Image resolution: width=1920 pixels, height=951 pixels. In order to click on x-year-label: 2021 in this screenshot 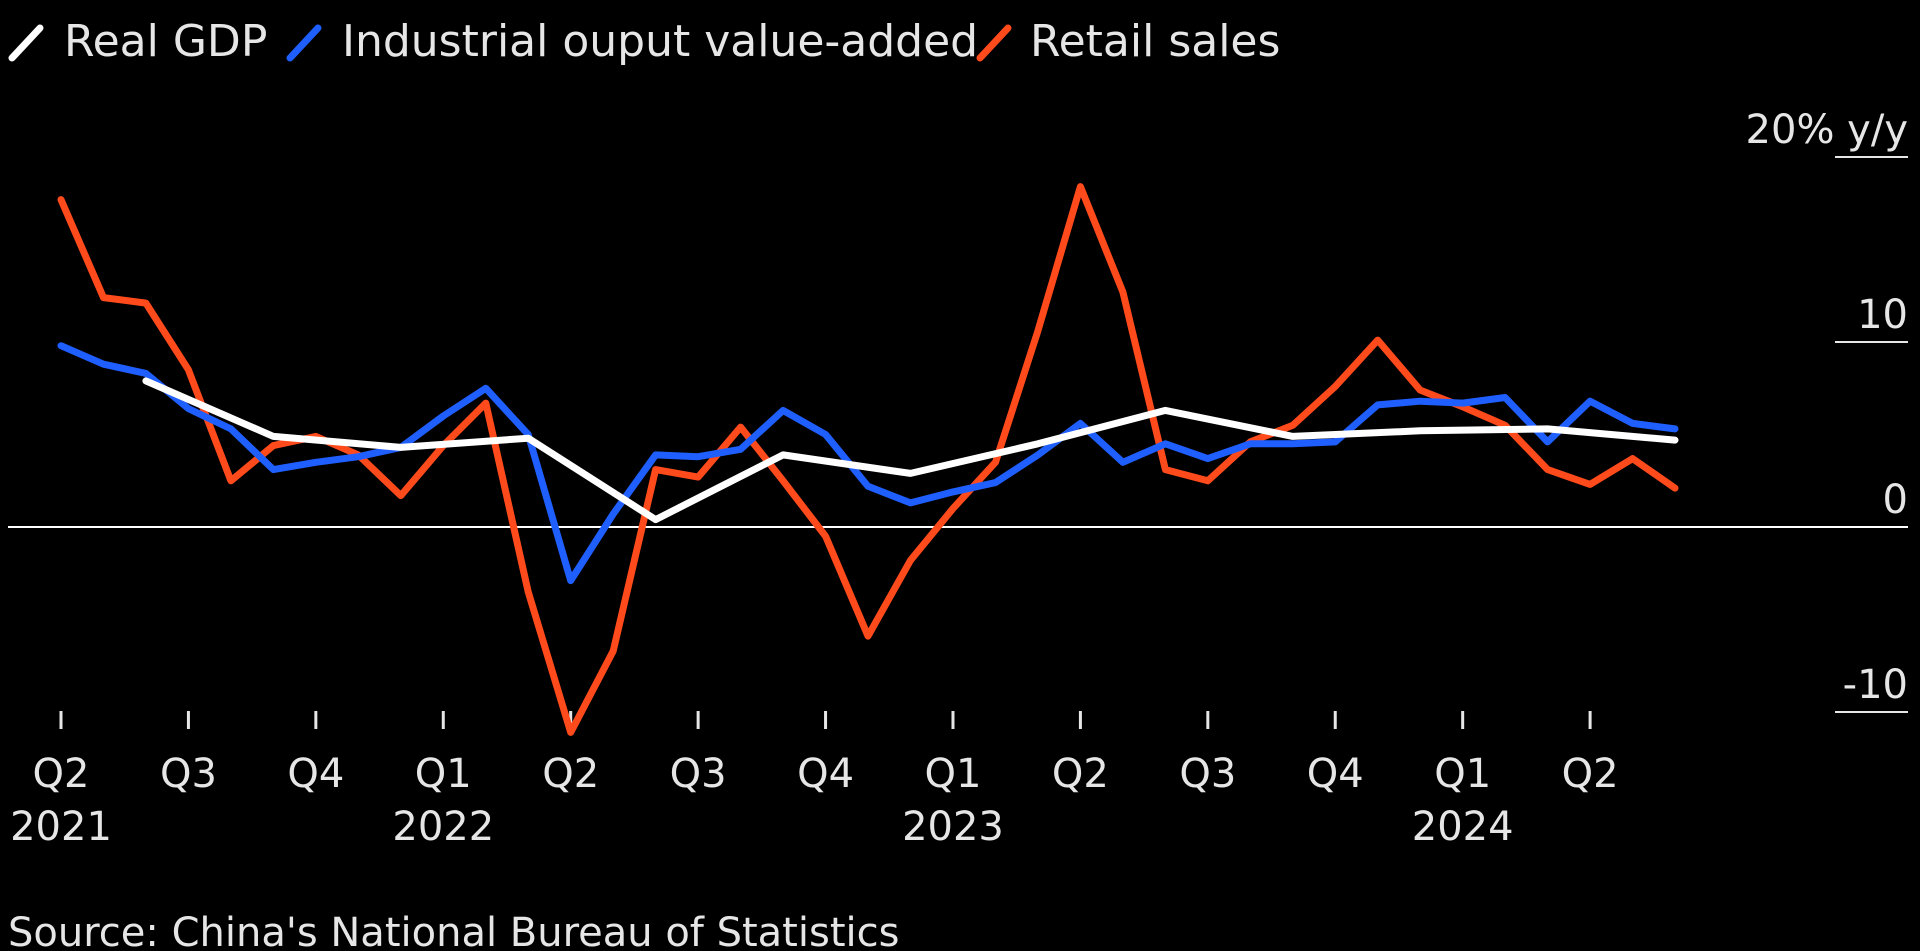, I will do `click(61, 827)`.